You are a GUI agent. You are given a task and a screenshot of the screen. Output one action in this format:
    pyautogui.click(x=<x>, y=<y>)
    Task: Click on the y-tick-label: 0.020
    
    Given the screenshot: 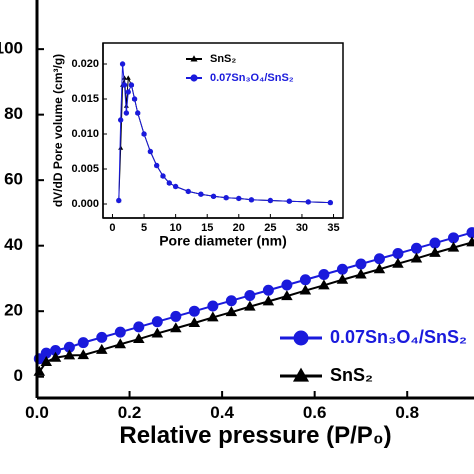 What is the action you would take?
    pyautogui.click(x=85, y=64)
    